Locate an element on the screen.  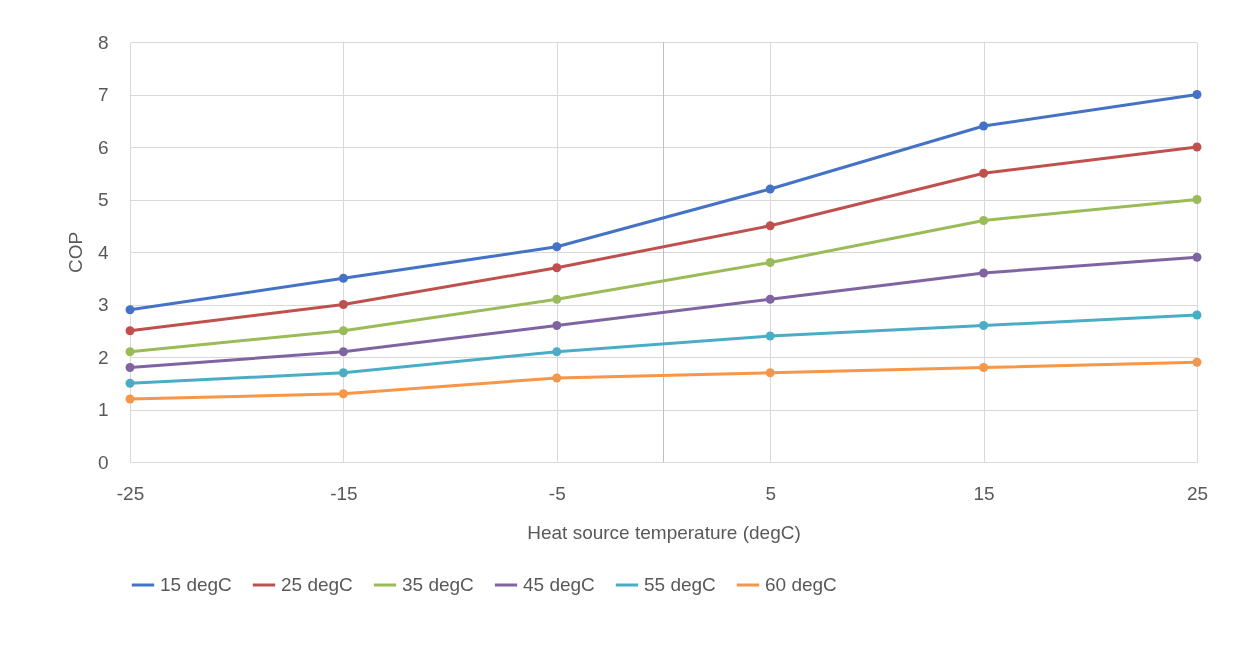
x-tick-label: 15 is located at coordinates (984, 493).